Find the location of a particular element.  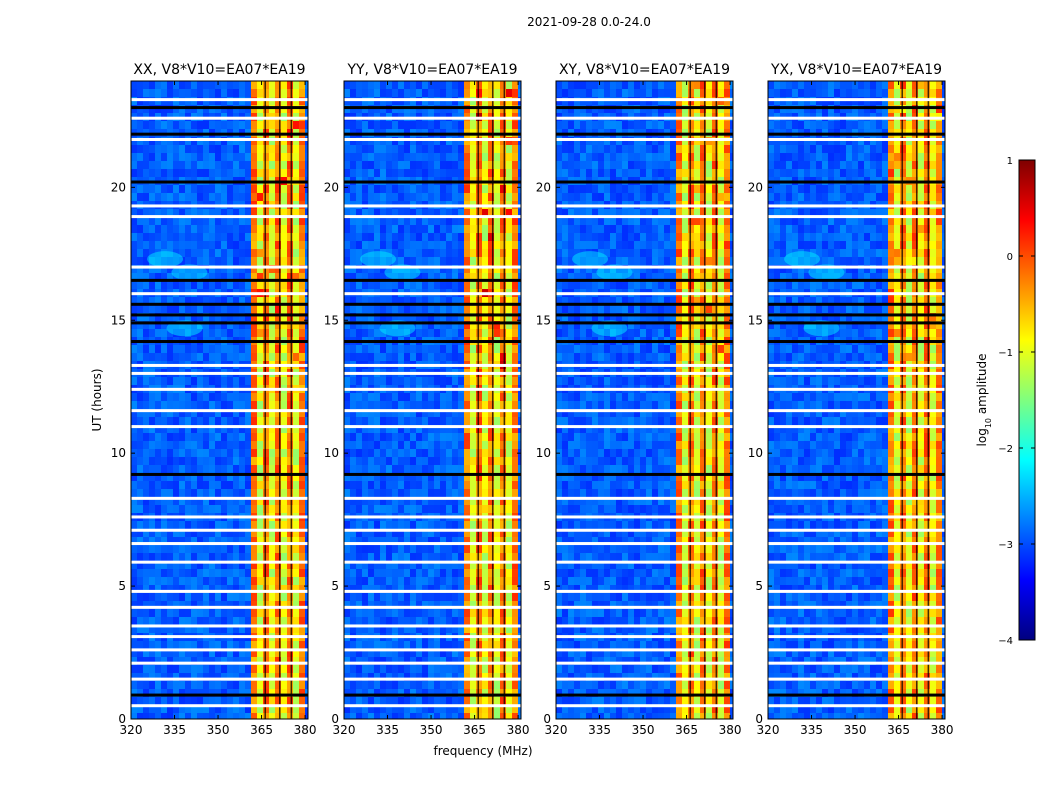

flag-row-white is located at coordinates (432, 679).